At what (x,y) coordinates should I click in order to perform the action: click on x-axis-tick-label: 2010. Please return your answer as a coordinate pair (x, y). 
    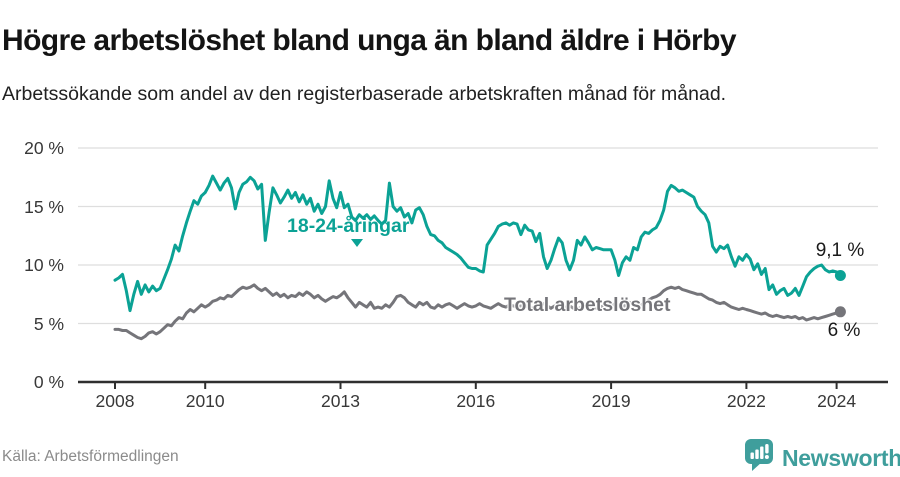
    Looking at the image, I should click on (205, 401).